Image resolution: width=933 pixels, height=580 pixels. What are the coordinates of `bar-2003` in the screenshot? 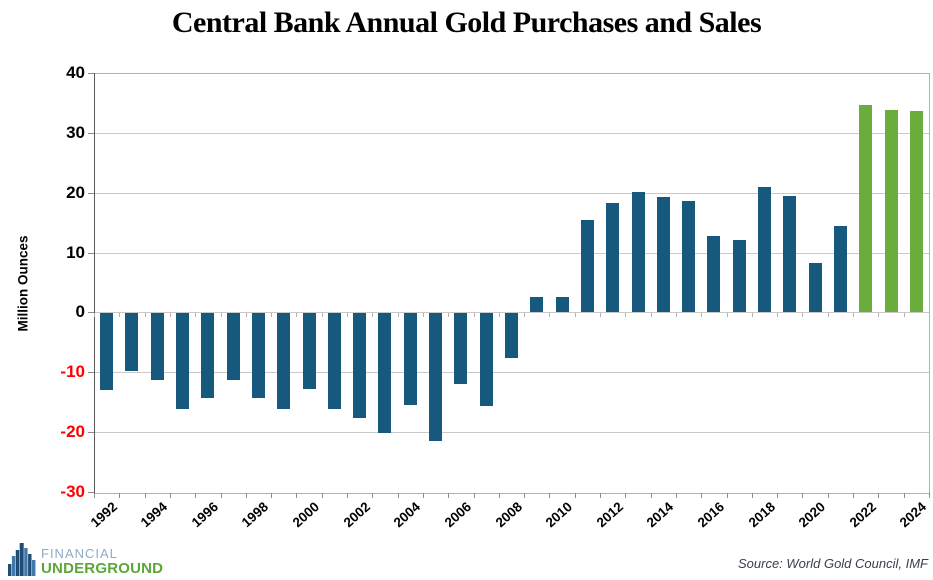 It's located at (385, 373).